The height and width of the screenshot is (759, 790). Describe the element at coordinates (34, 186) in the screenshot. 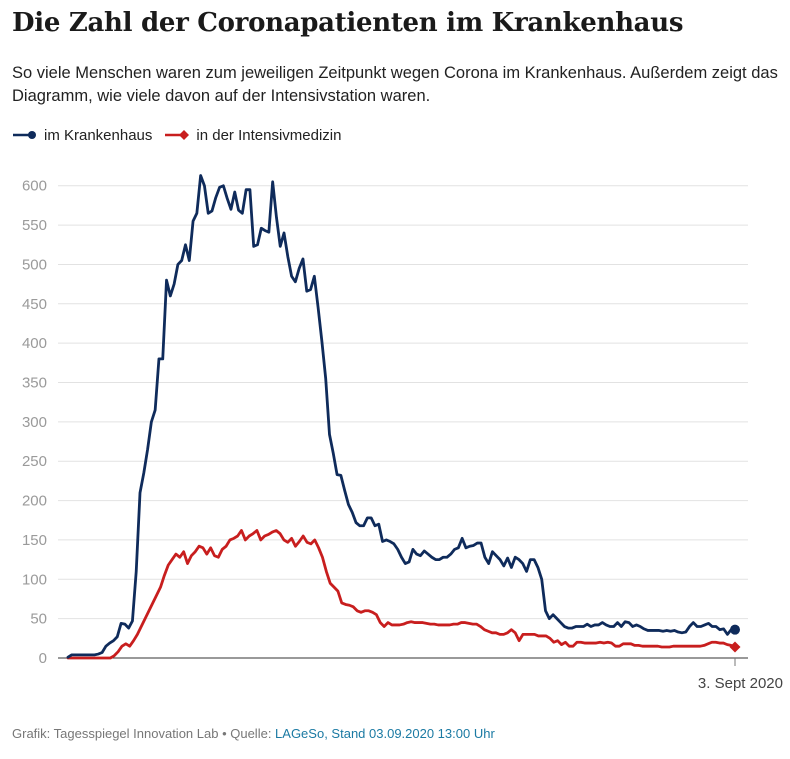

I see `y-tick-label-600: 600` at that location.